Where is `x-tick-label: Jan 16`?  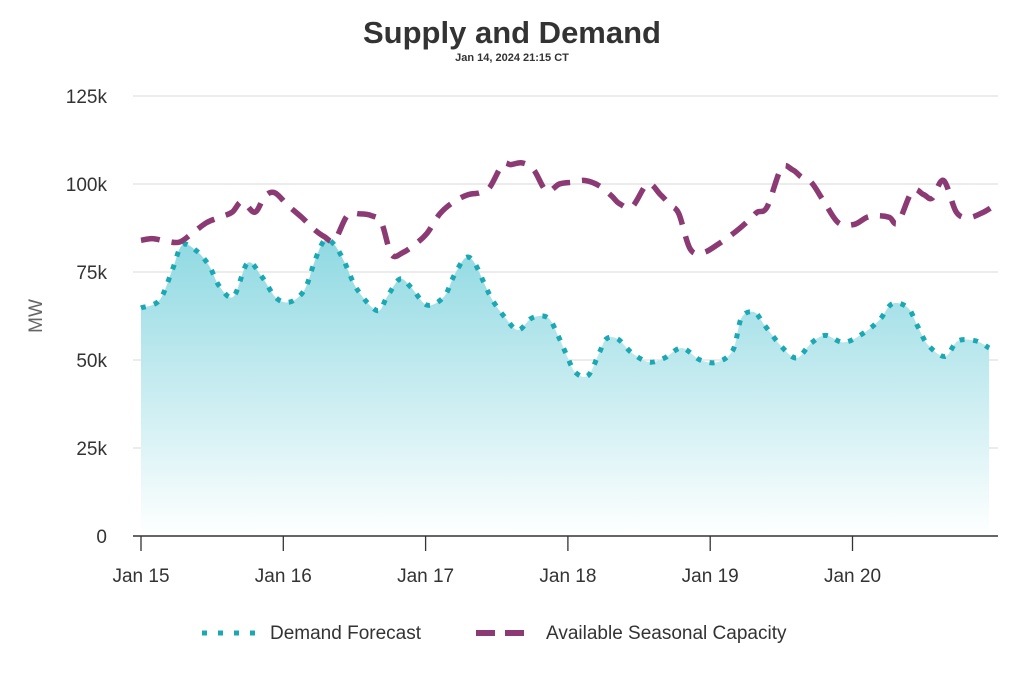 x-tick-label: Jan 16 is located at coordinates (283, 576).